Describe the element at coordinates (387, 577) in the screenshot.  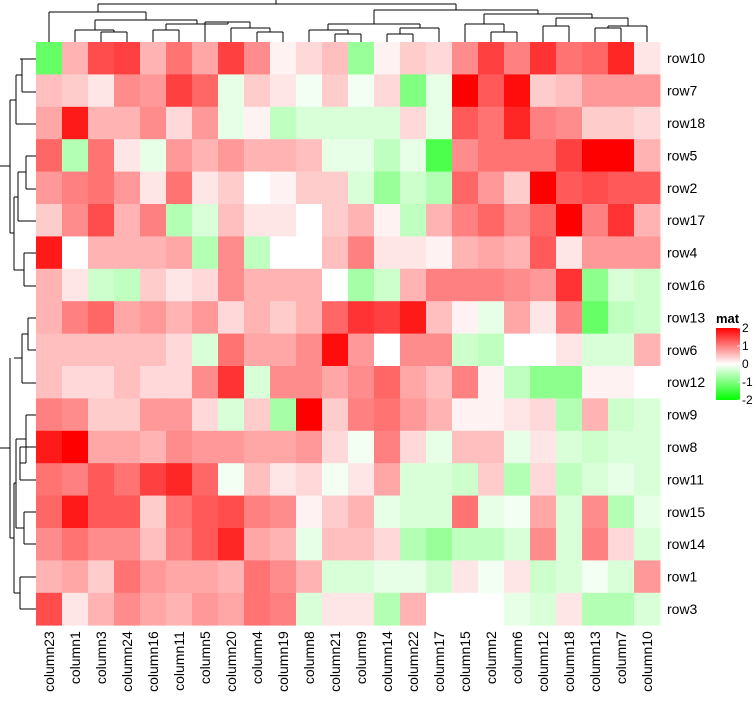
I see `heatmap-cell-row1-column14` at that location.